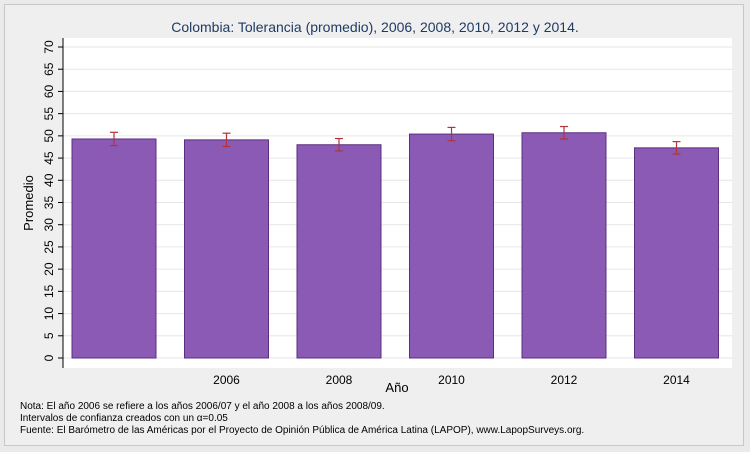 This screenshot has width=750, height=452. Describe the element at coordinates (28, 203) in the screenshot. I see `y-axis-title: Promedio` at that location.